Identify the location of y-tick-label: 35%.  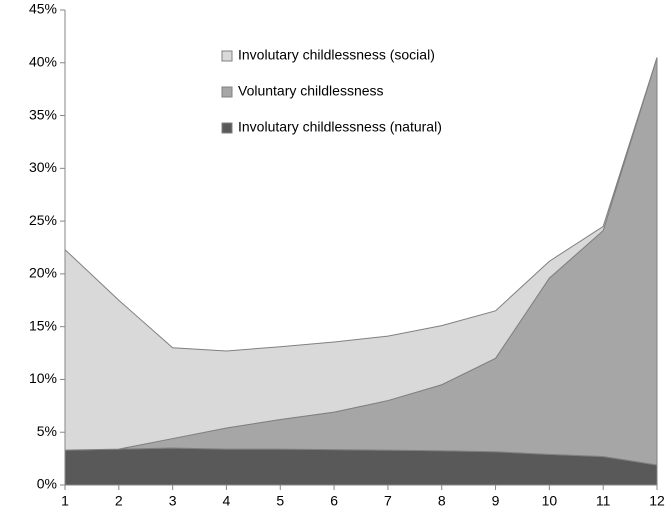
(43, 114).